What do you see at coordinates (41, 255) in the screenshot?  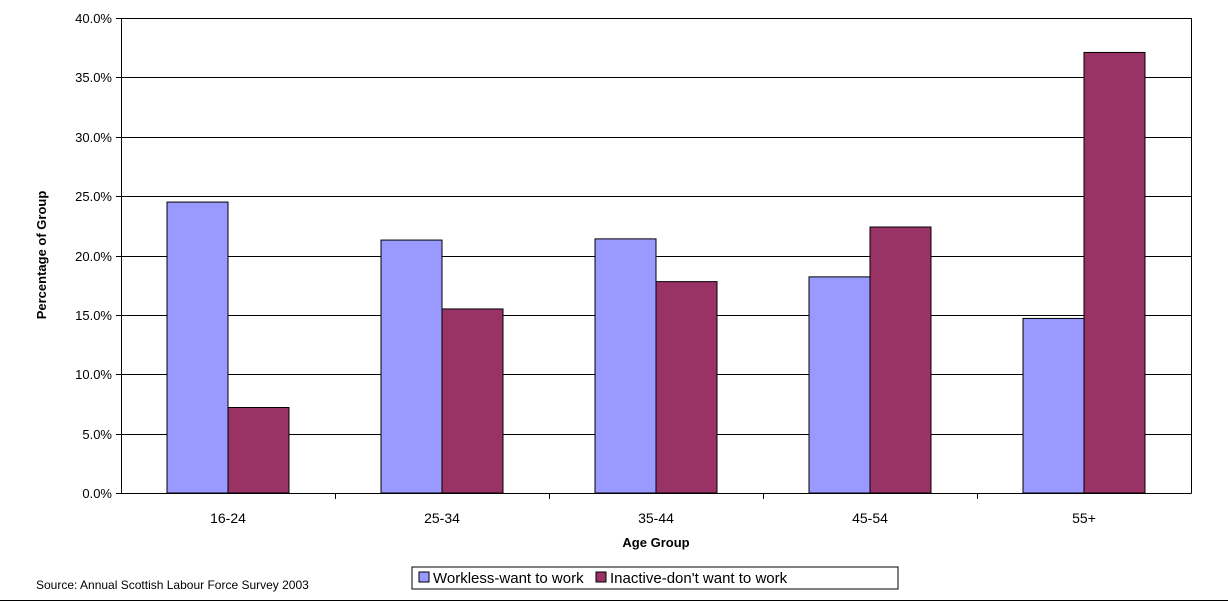 I see `y-axis-title: Percentage of Group` at bounding box center [41, 255].